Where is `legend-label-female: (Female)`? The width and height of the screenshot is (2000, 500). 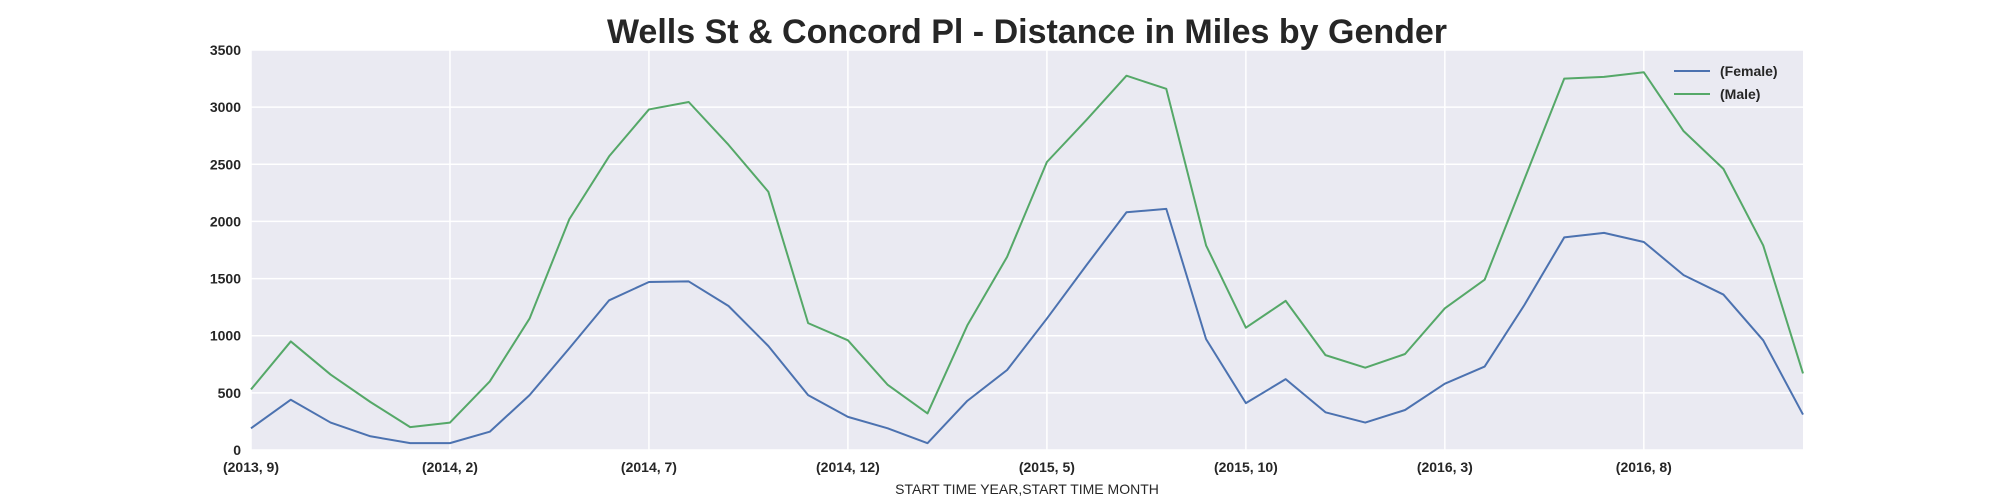
legend-label-female: (Female) is located at coordinates (1749, 71).